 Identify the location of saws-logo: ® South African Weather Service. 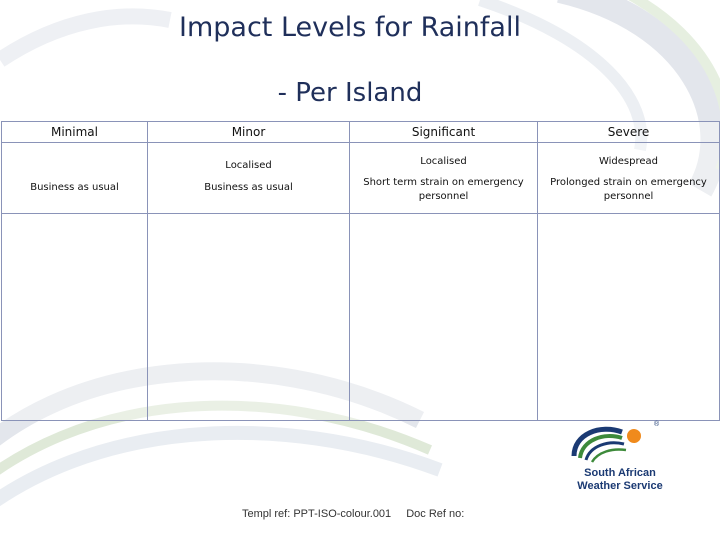
(620, 456).